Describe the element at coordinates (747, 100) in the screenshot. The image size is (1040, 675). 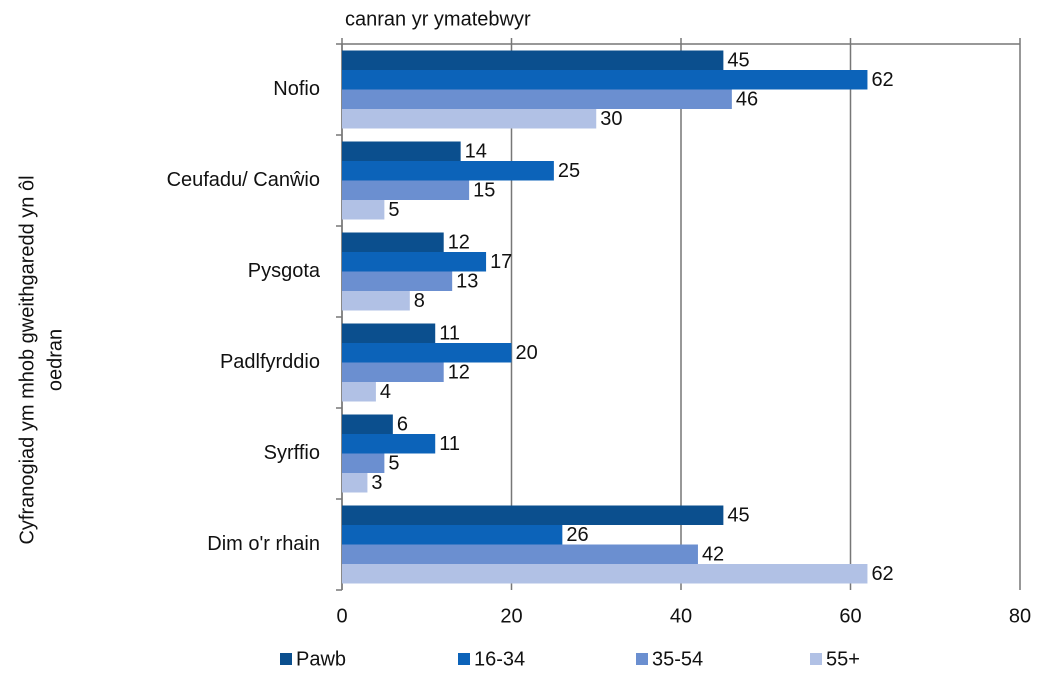
I see `data-label: 46` at that location.